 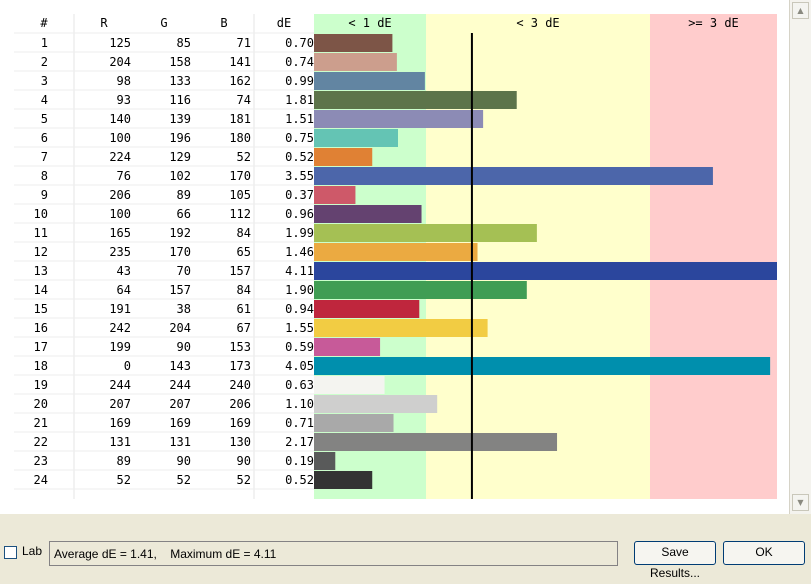 What do you see at coordinates (180, 157) in the screenshot?
I see `row-cell: 129` at bounding box center [180, 157].